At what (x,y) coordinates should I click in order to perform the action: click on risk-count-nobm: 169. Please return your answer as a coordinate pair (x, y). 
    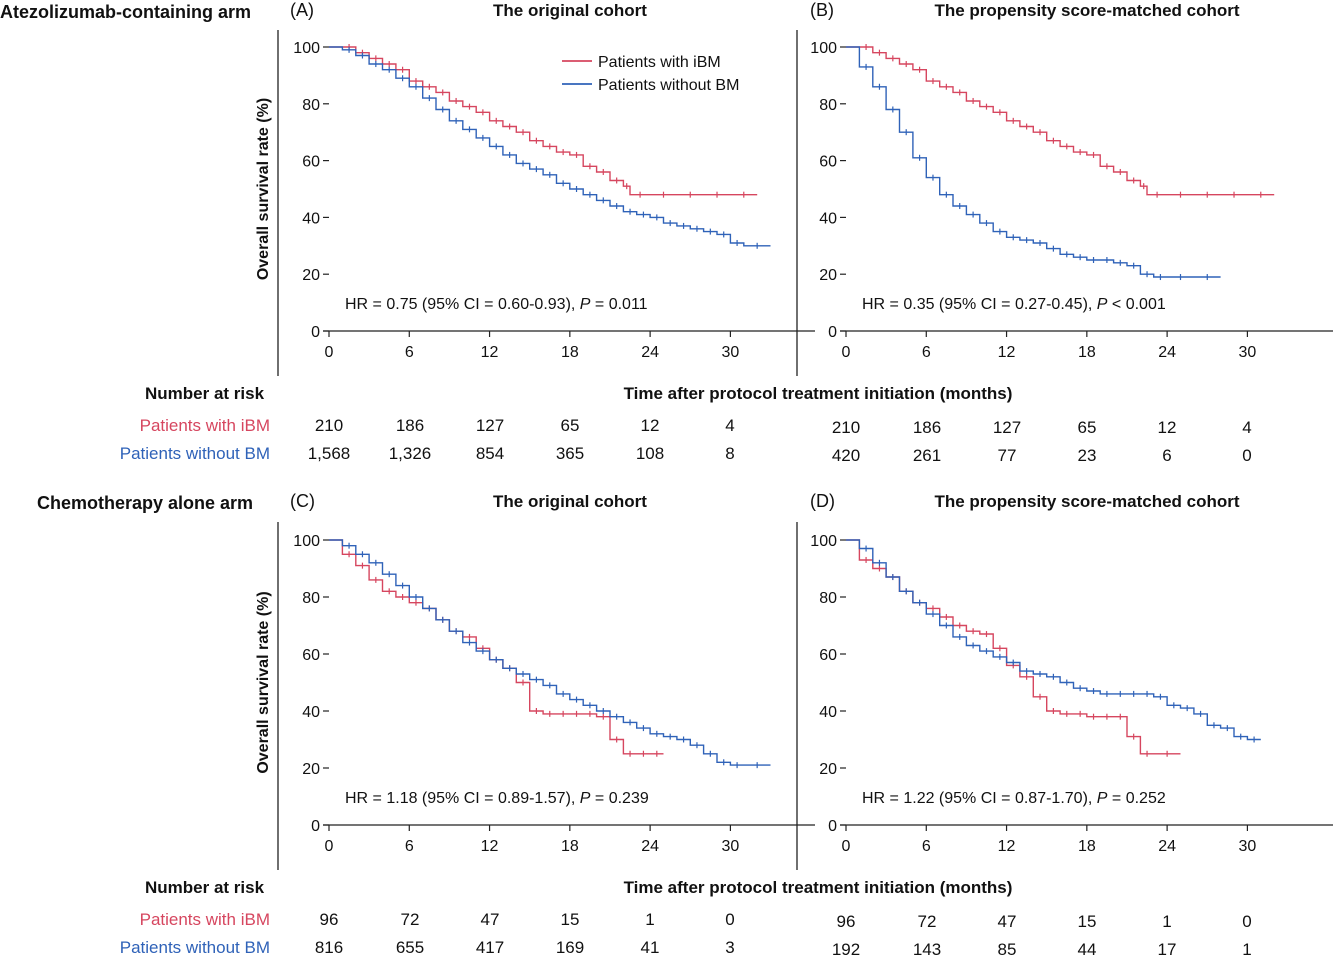
    Looking at the image, I should click on (570, 947).